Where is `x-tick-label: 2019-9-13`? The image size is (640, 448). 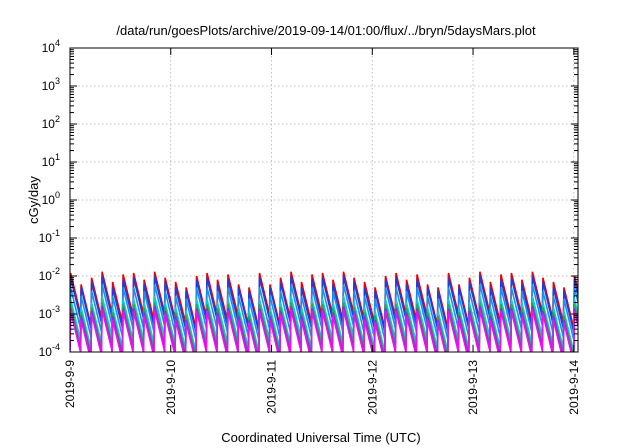
x-tick-label: 2019-9-13 is located at coordinates (473, 387).